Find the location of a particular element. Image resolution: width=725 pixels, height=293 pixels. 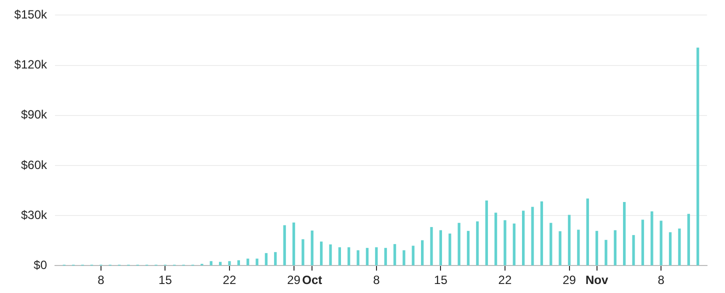

y-tick-label: $150k is located at coordinates (31, 15).